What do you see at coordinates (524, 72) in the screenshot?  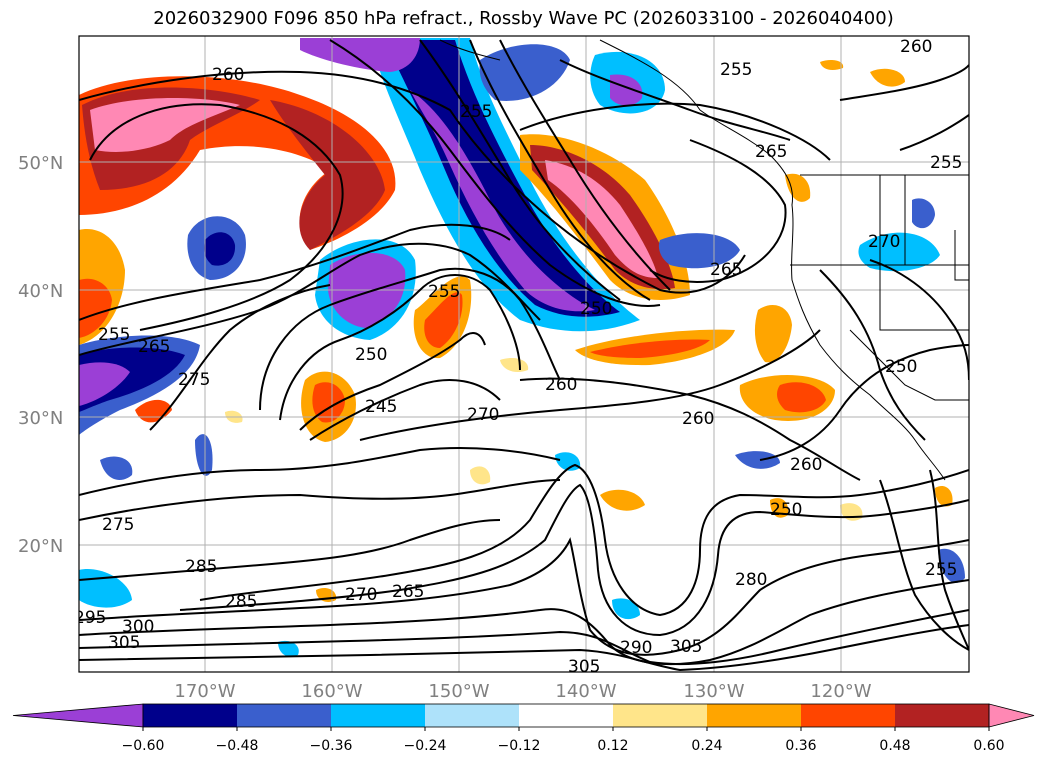 I see `anomaly-blue-top-right` at bounding box center [524, 72].